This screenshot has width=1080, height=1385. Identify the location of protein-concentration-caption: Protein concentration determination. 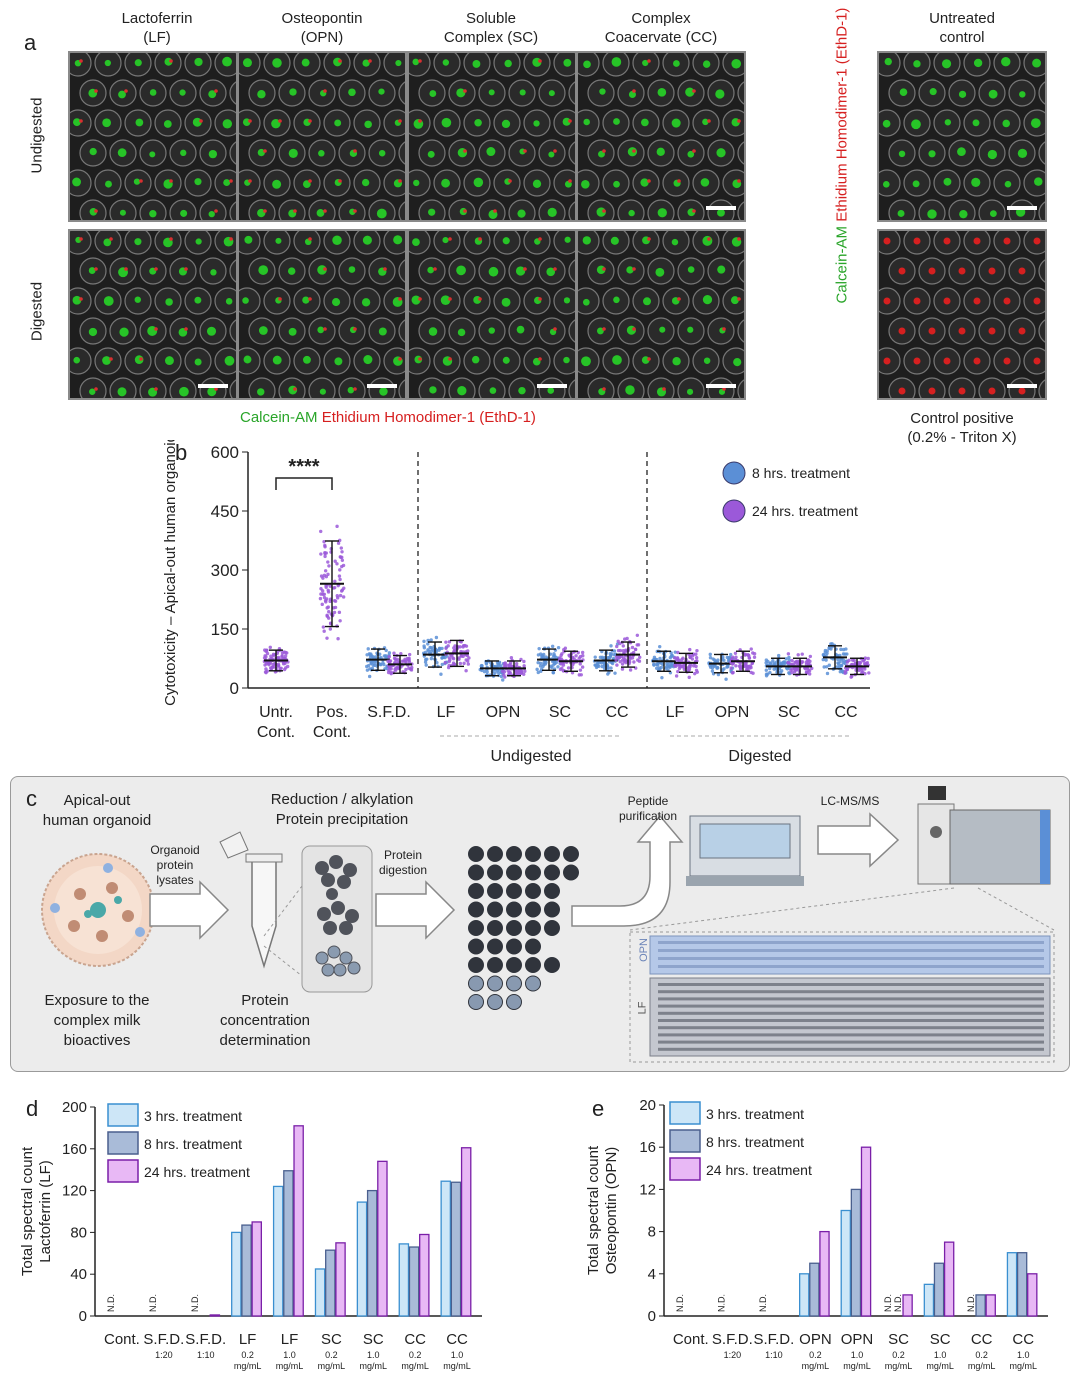
(265, 1020).